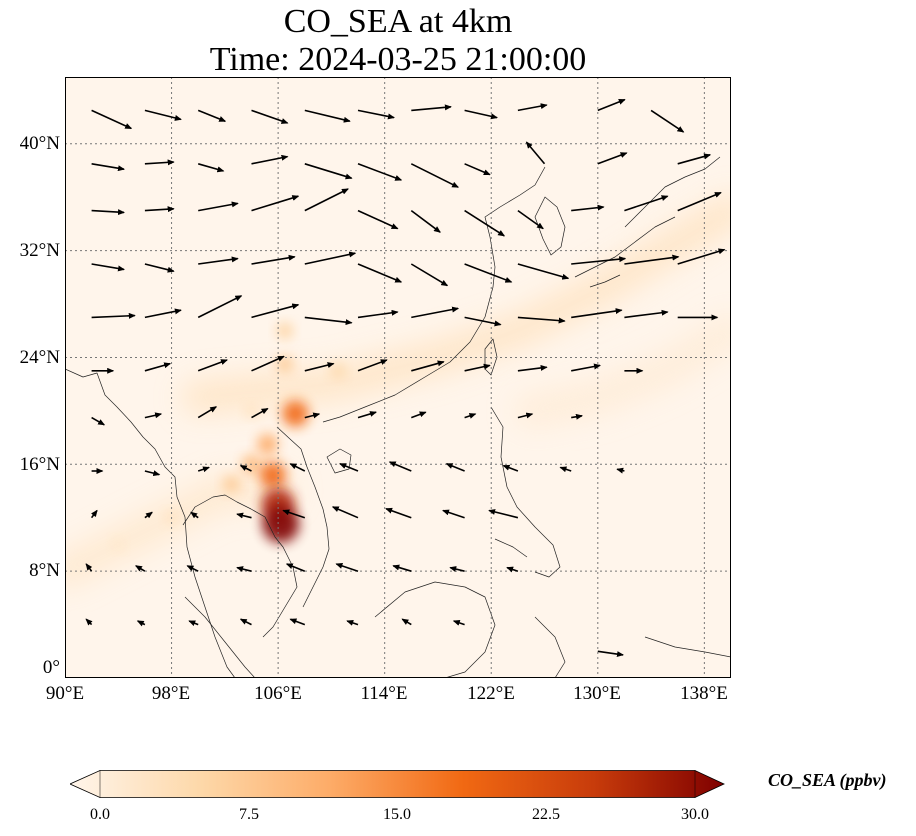 The height and width of the screenshot is (836, 916). I want to click on colorbar-label: CO_SEA (ppbv), so click(827, 780).